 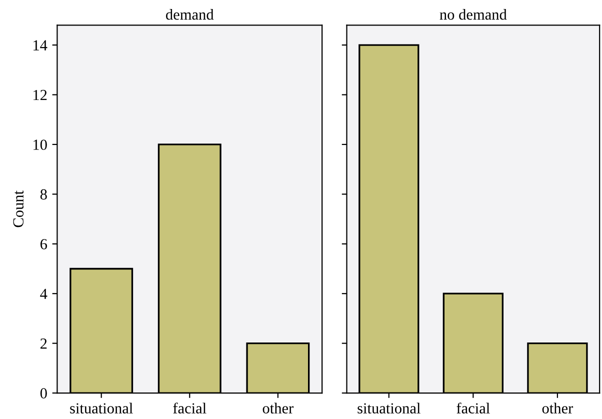 What do you see at coordinates (41, 45) in the screenshot?
I see `y-tick-label: 14` at bounding box center [41, 45].